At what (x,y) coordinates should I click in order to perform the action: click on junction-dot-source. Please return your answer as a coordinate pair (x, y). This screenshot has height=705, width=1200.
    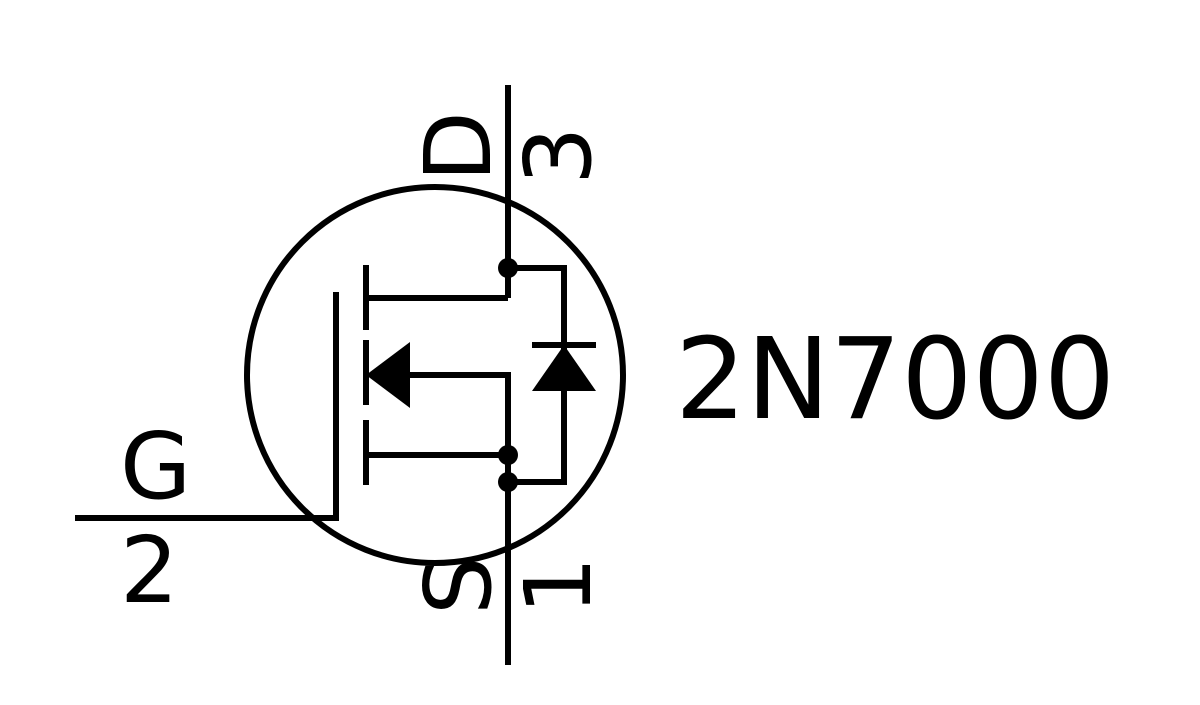
    Looking at the image, I should click on (508, 455).